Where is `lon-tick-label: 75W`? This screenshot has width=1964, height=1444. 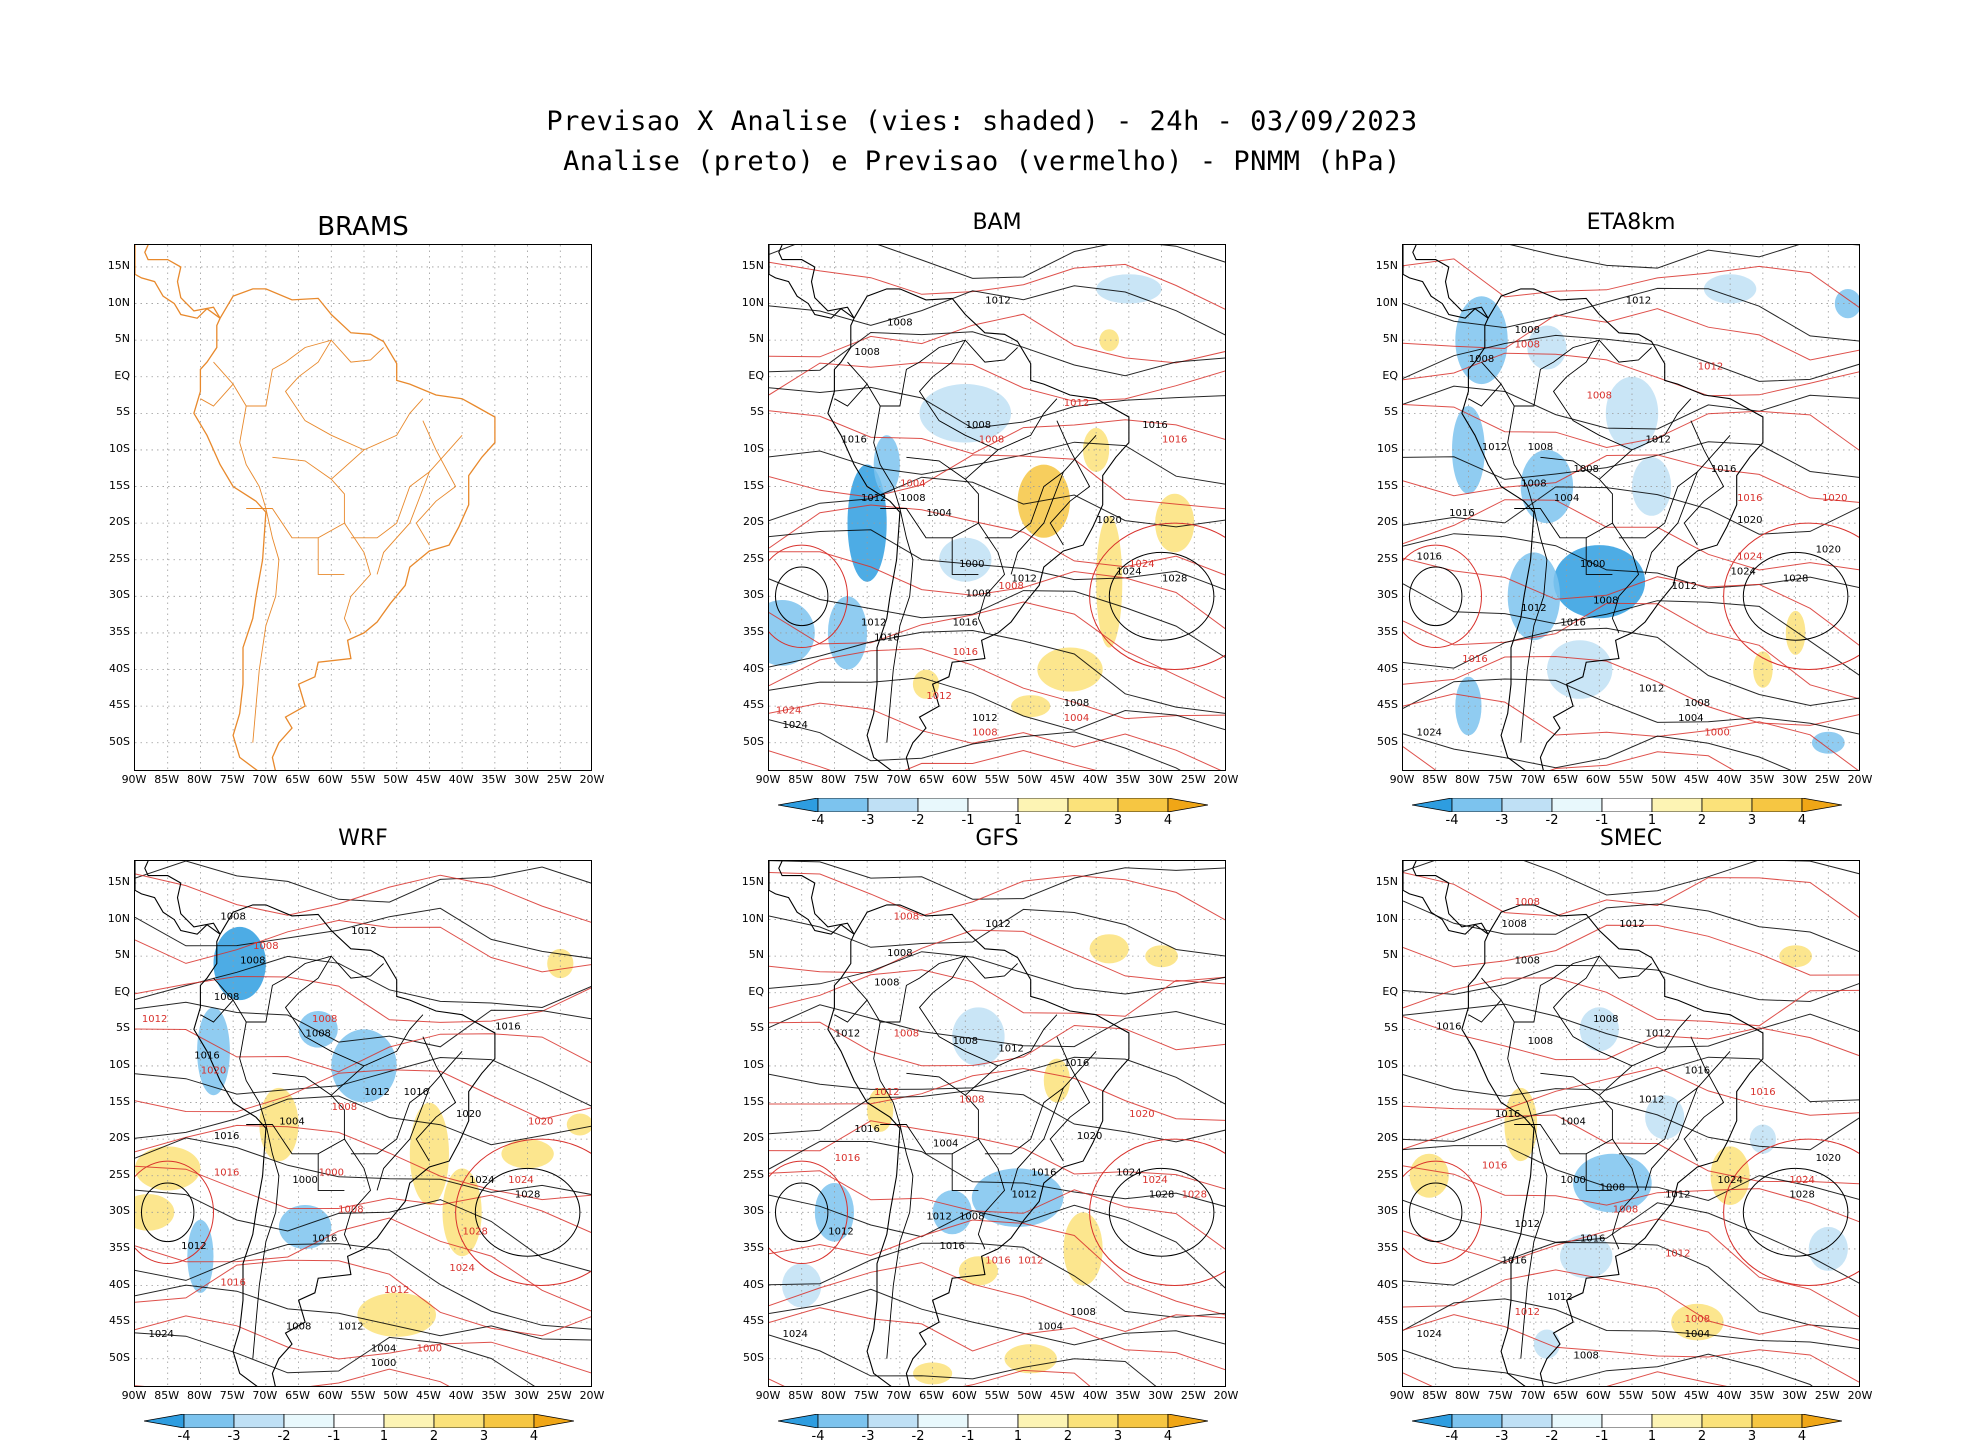 lon-tick-label: 75W is located at coordinates (866, 1395).